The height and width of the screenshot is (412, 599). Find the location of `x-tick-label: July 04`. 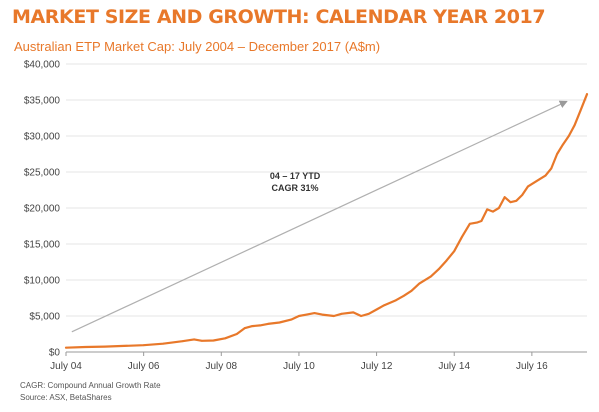

x-tick-label: July 04 is located at coordinates (66, 366).